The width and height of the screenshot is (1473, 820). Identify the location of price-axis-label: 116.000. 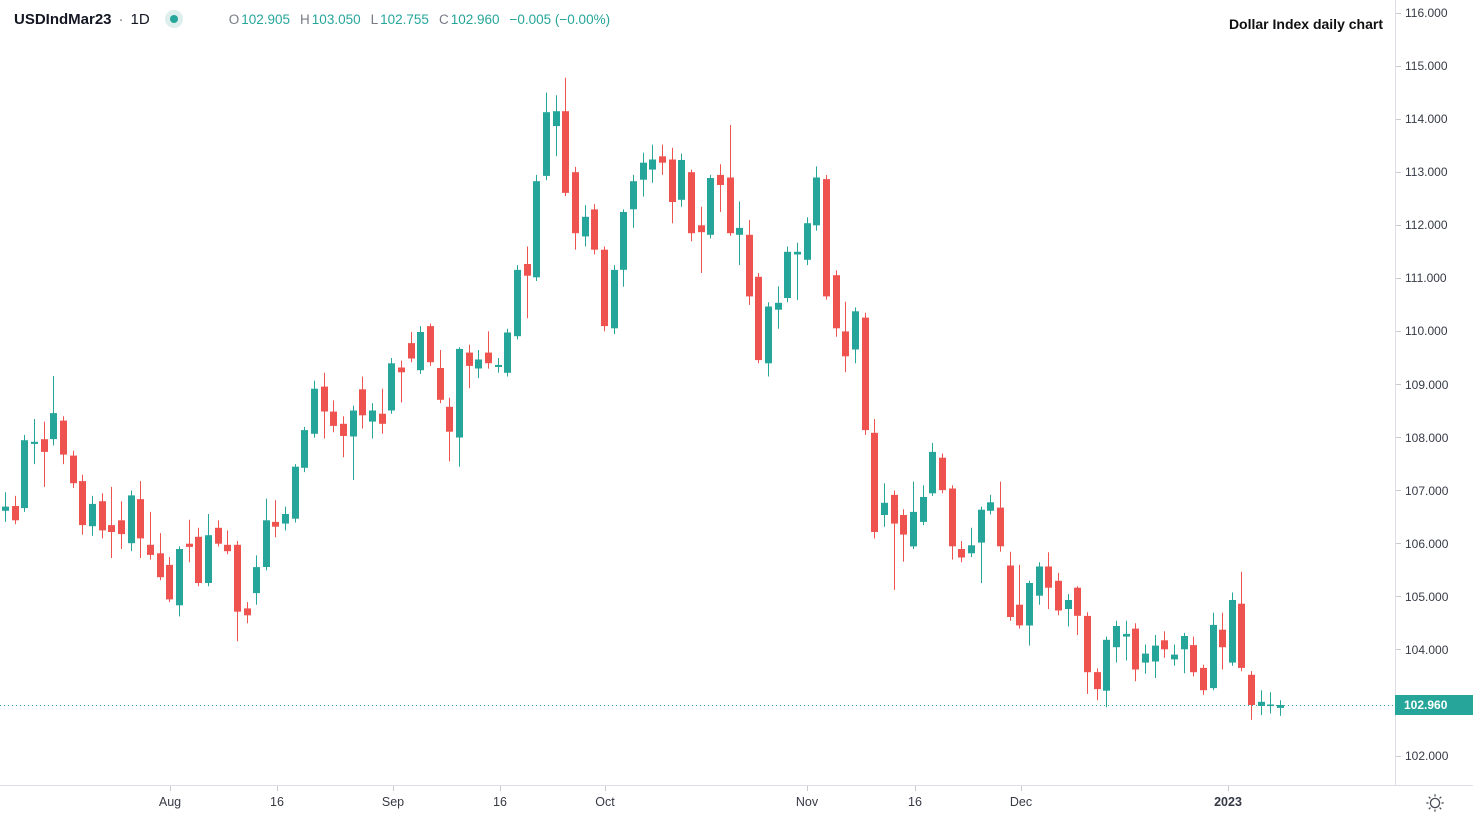
(1426, 13).